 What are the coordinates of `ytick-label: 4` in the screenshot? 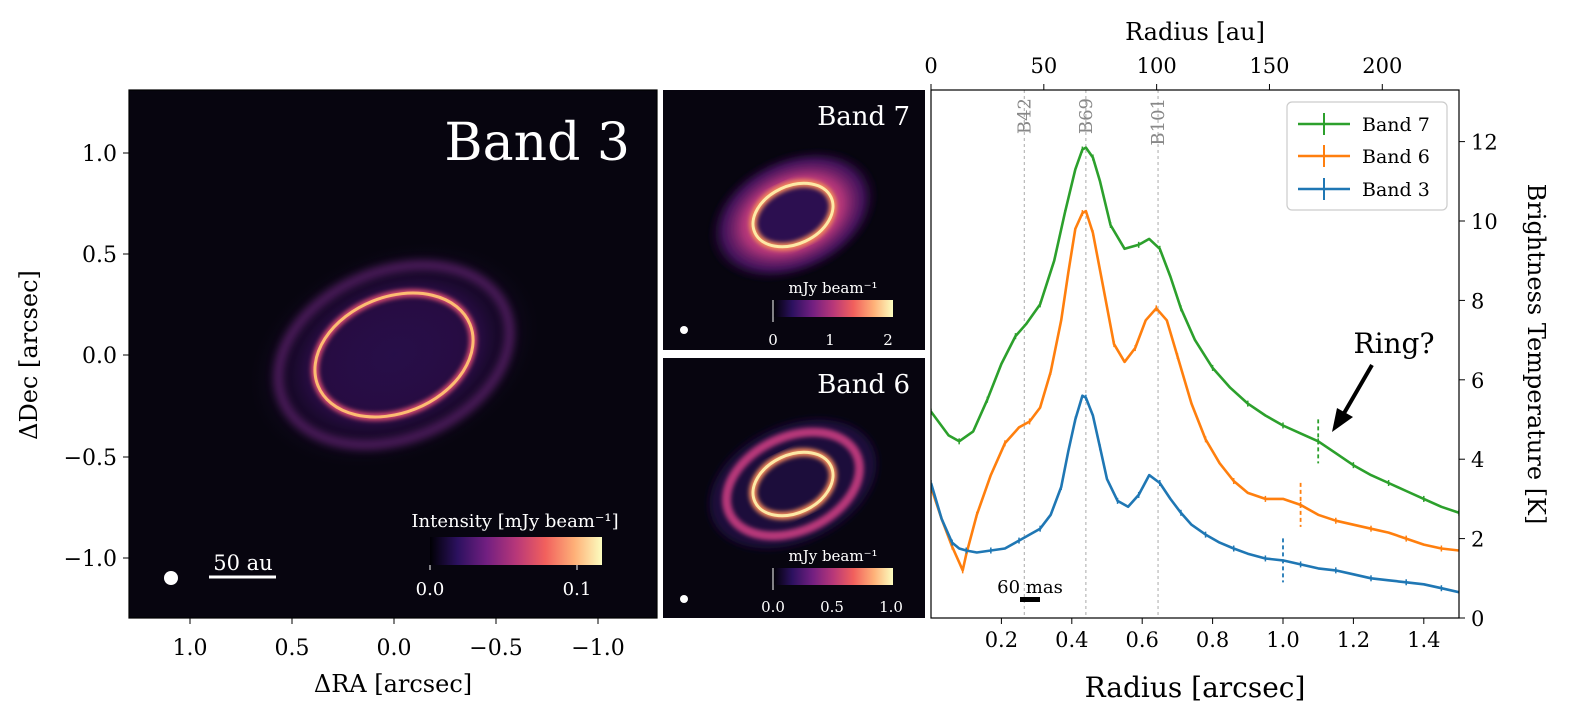 It's located at (1477, 460).